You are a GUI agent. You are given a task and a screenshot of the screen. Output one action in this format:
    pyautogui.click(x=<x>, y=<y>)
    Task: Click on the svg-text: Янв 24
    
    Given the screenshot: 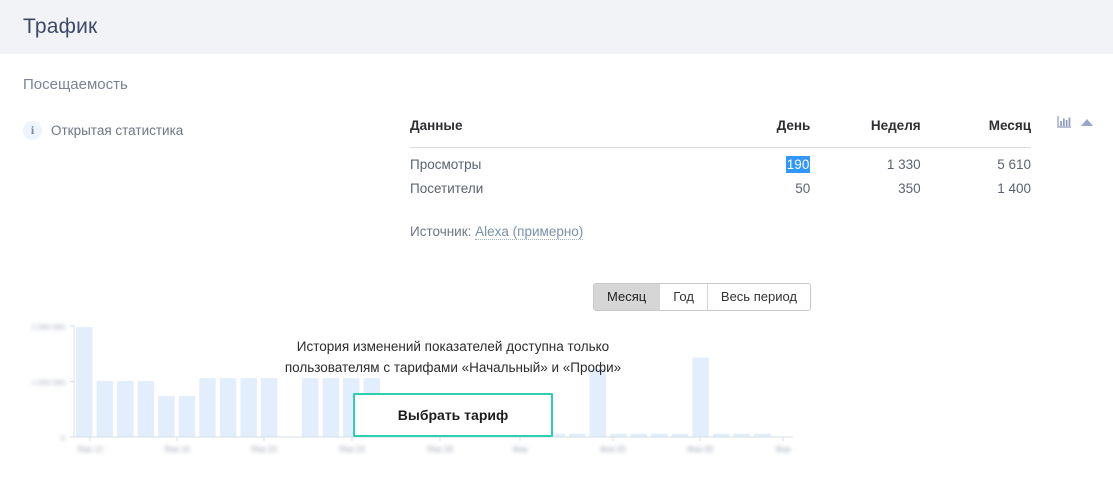 What is the action you would take?
    pyautogui.click(x=352, y=449)
    